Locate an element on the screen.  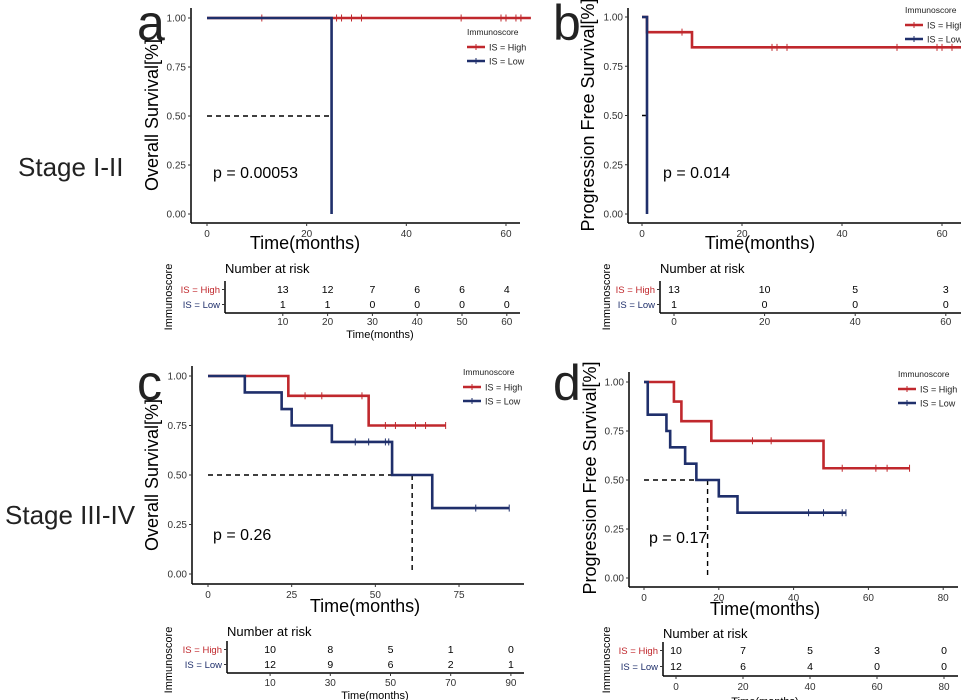
x-tick-label: 50 is located at coordinates (376, 595).